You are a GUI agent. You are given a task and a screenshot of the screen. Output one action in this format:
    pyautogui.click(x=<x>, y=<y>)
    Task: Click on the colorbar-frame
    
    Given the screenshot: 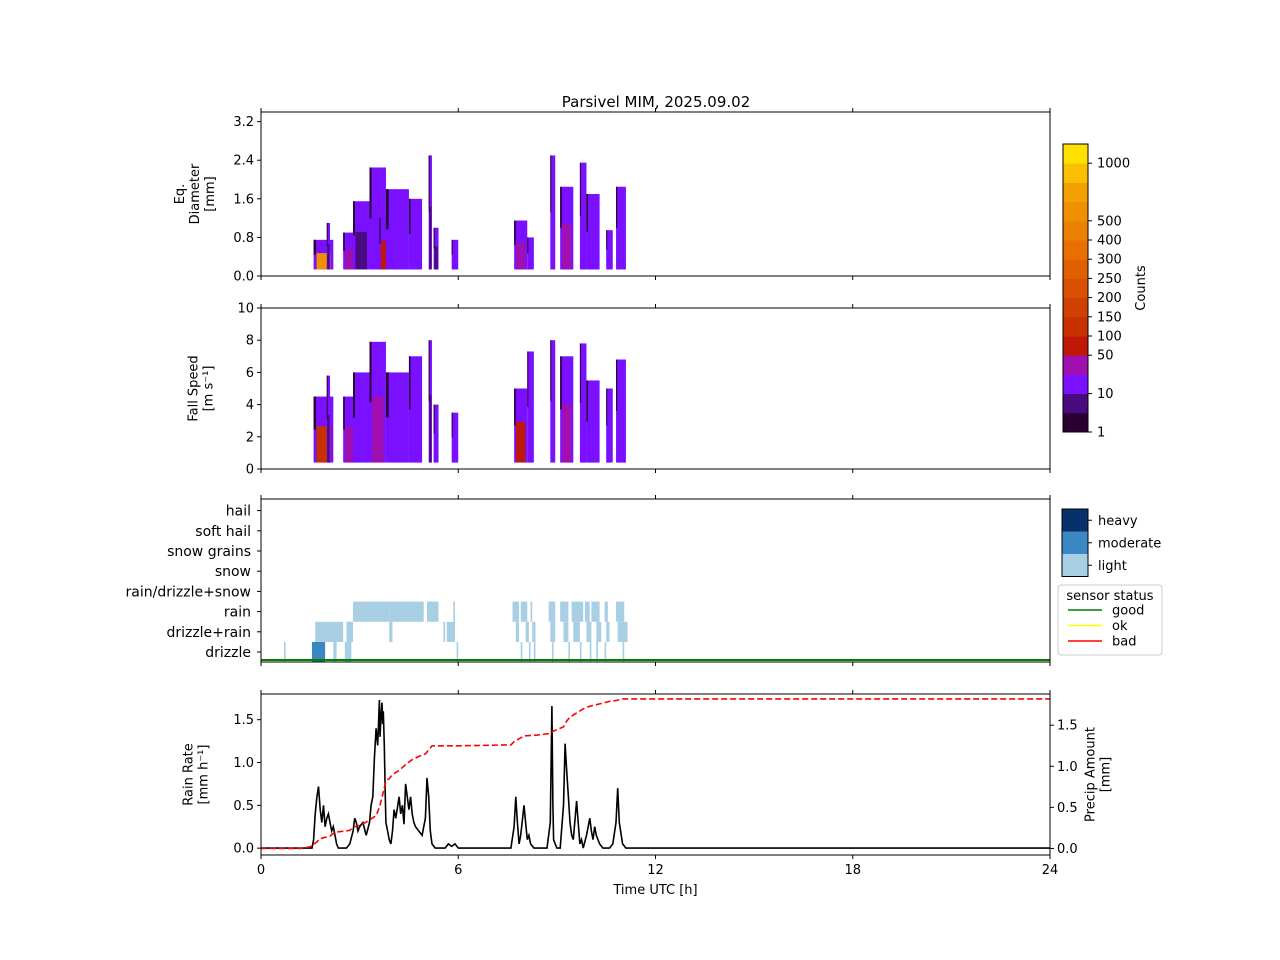 What is the action you would take?
    pyautogui.click(x=1075, y=288)
    